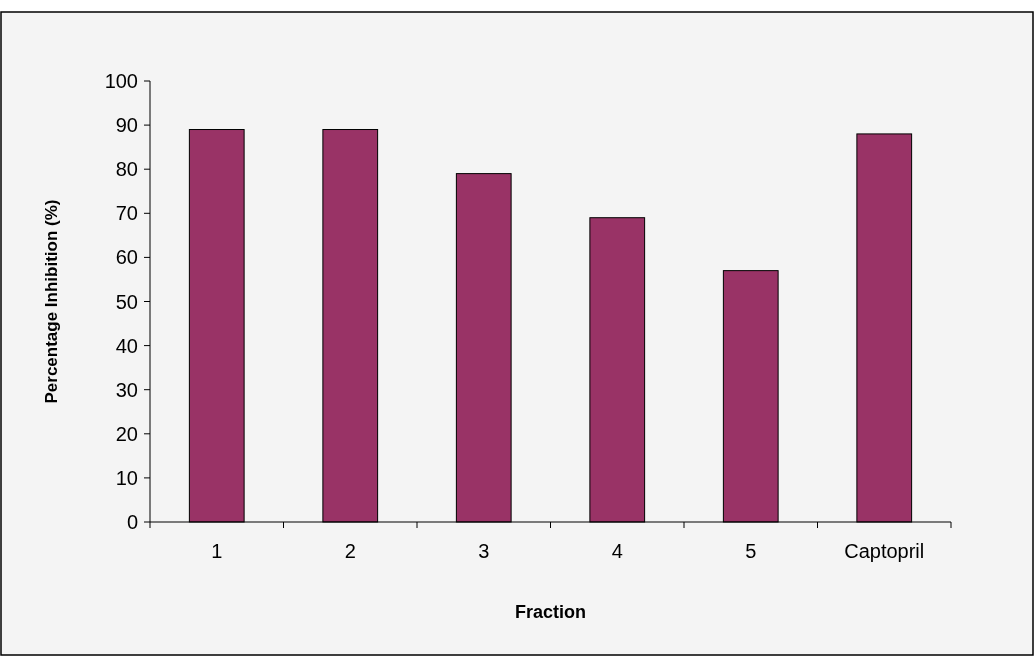 The width and height of the screenshot is (1034, 656). Describe the element at coordinates (126, 389) in the screenshot. I see `y-tick-label: 30` at that location.